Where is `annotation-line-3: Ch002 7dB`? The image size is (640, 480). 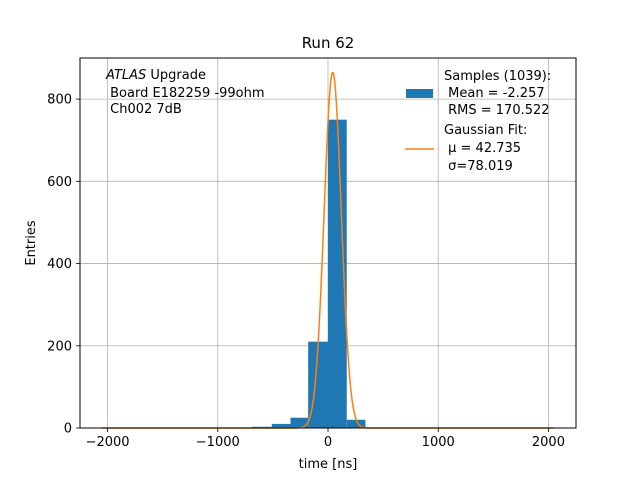 annotation-line-3: Ch002 7dB is located at coordinates (144, 109).